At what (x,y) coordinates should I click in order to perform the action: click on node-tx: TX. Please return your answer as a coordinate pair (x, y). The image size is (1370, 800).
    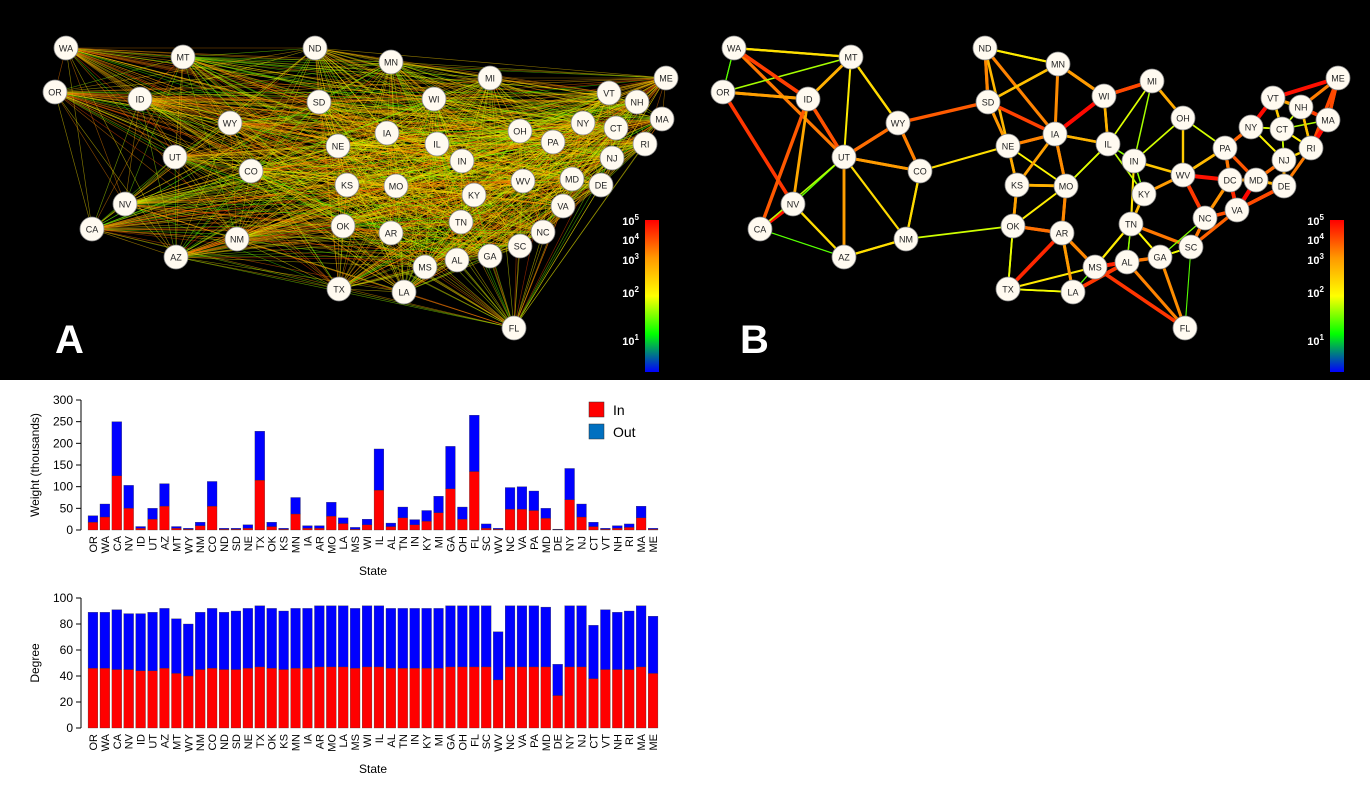
    Looking at the image, I should click on (339, 289).